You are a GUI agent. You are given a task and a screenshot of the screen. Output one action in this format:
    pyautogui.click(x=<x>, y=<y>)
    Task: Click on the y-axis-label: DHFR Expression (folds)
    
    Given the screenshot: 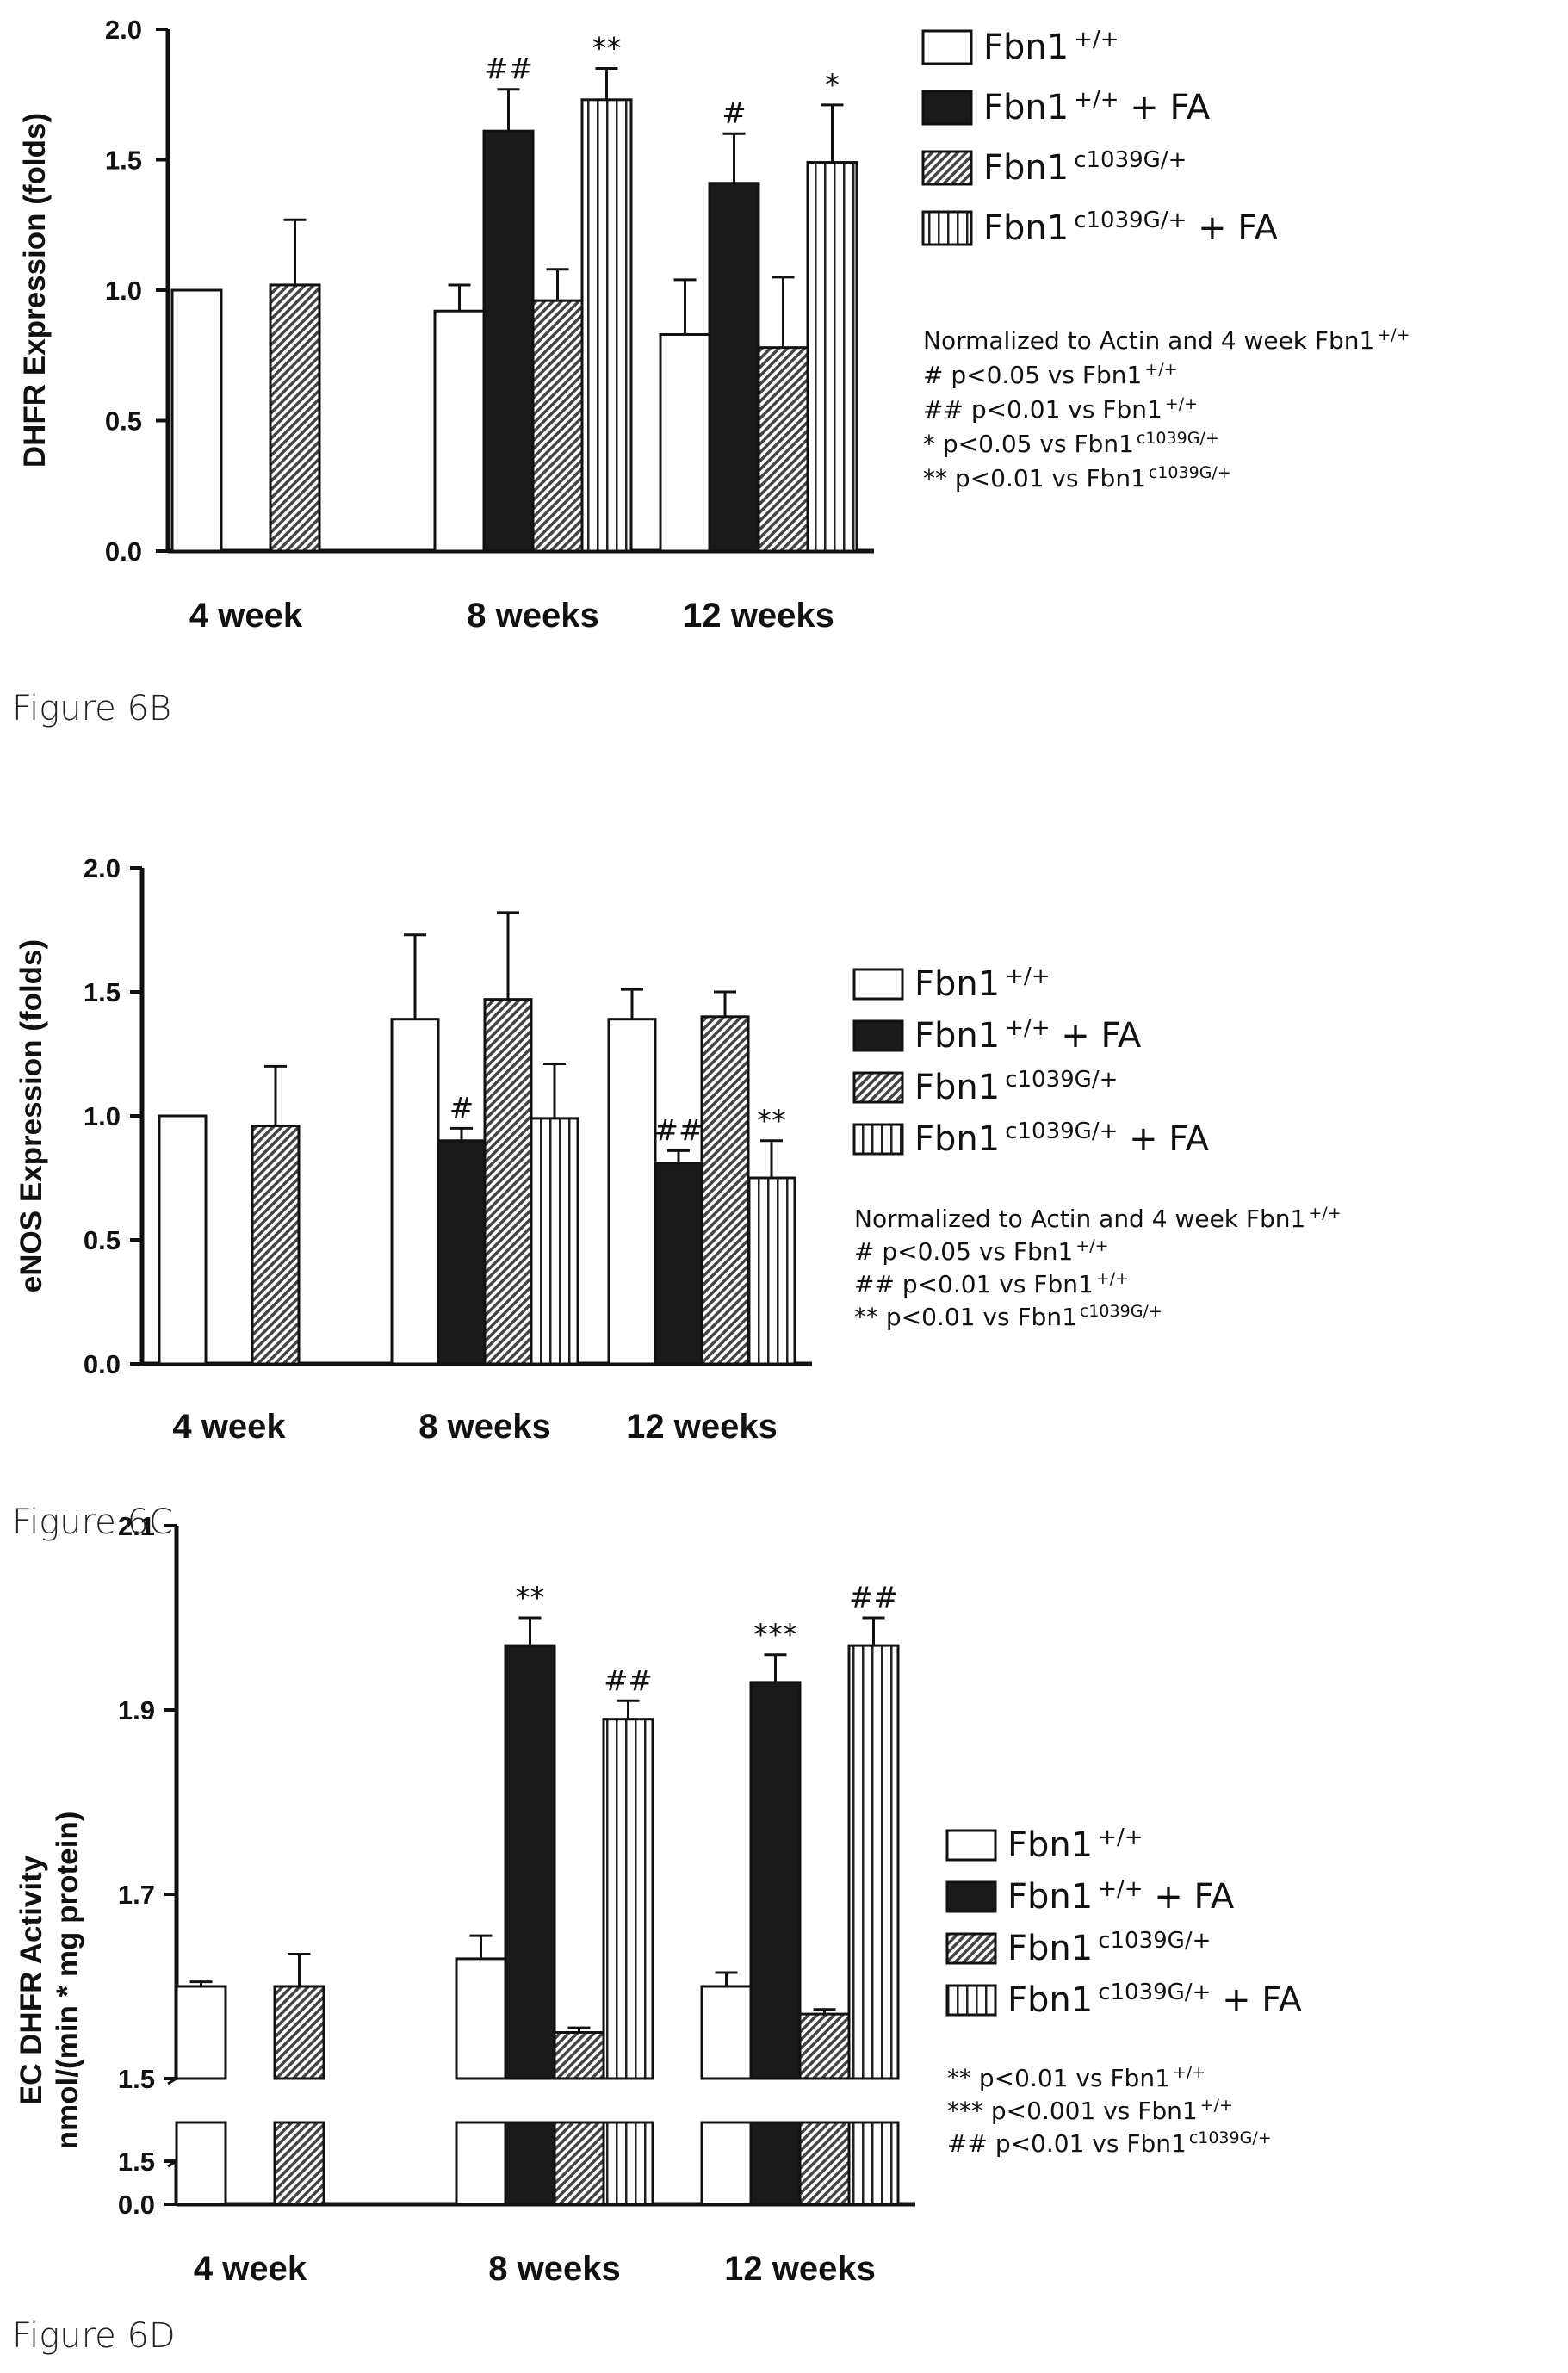 What is the action you would take?
    pyautogui.click(x=35, y=290)
    